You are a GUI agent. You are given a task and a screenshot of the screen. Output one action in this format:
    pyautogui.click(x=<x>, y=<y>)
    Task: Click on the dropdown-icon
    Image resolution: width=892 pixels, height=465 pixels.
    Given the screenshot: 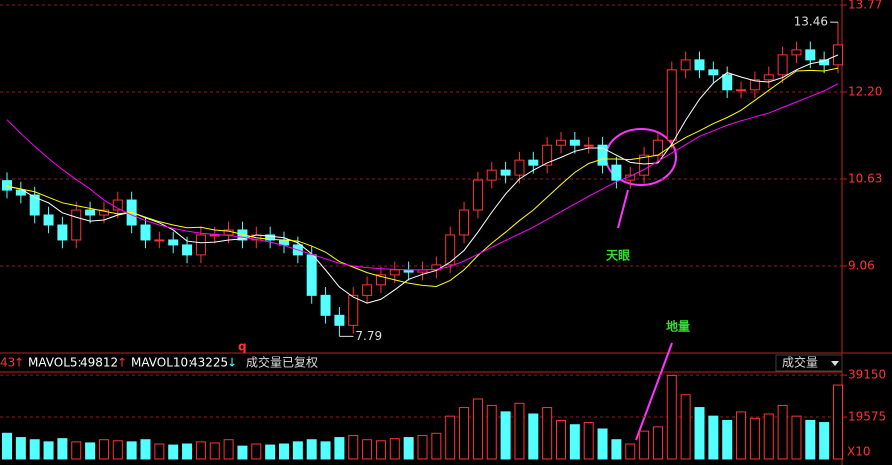 What is the action you would take?
    pyautogui.click(x=835, y=363)
    